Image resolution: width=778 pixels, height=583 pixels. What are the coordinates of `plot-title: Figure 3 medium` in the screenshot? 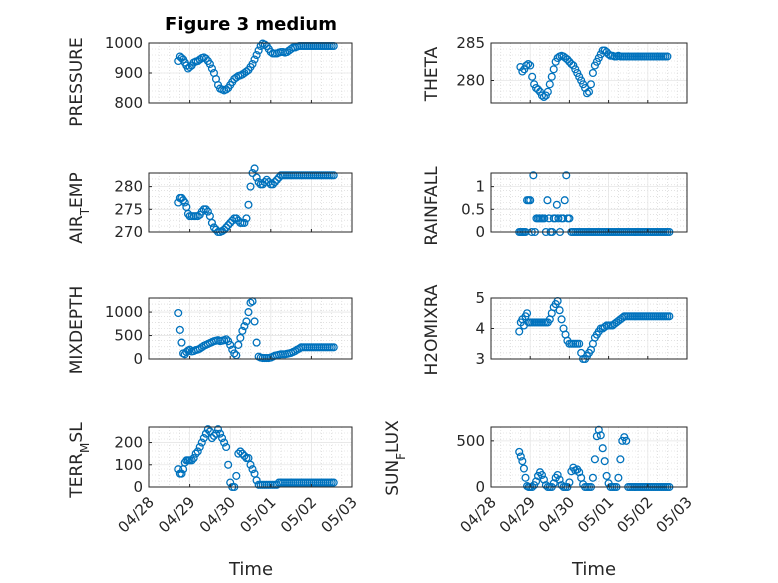 It's located at (251, 24).